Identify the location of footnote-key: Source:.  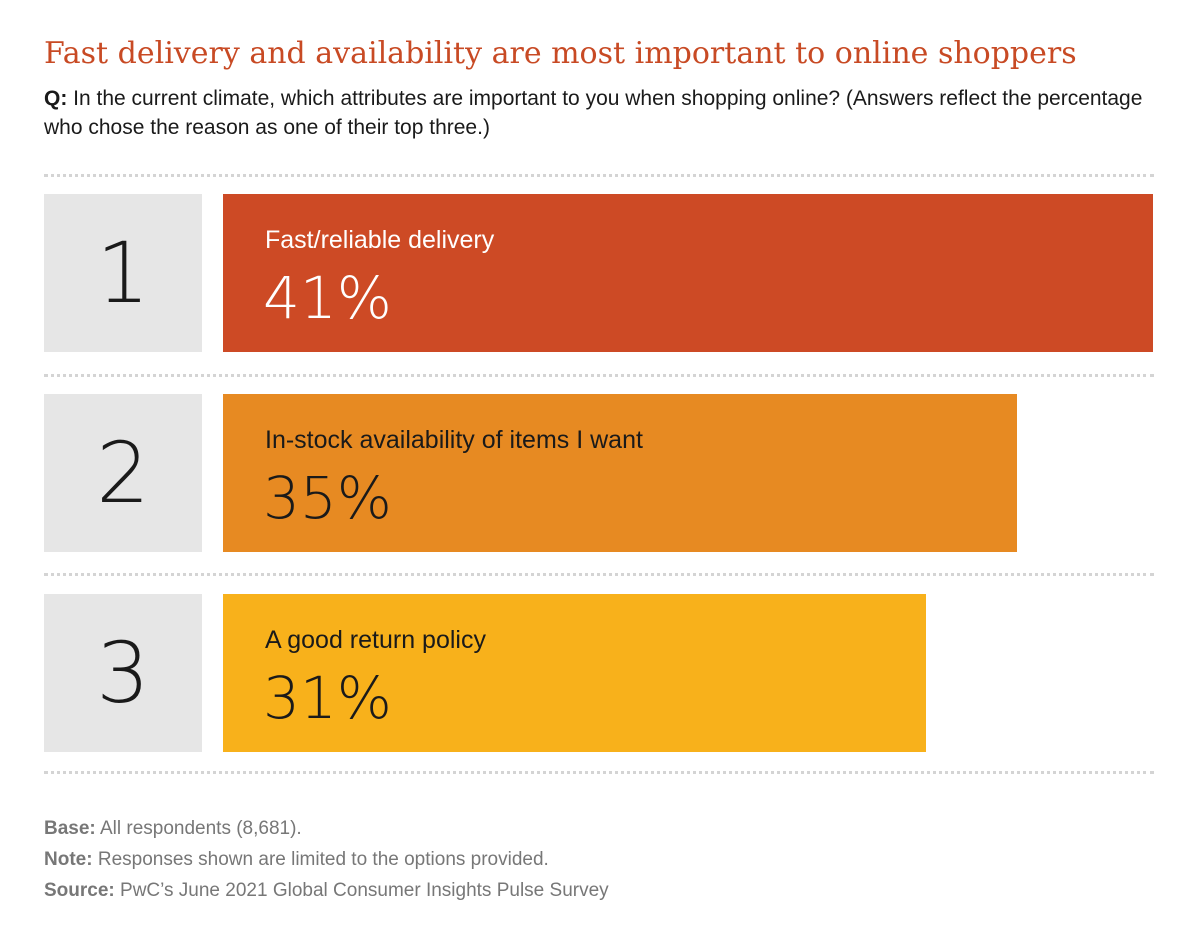
(79, 890).